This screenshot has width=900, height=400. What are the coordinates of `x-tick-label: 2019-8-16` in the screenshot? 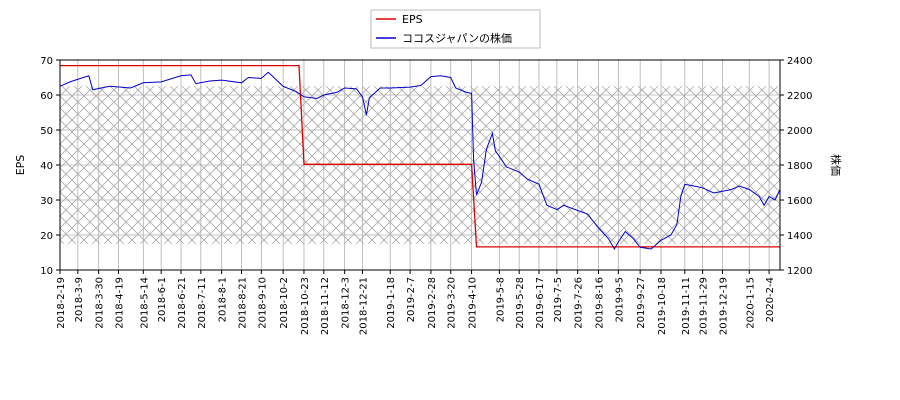 It's located at (600, 303).